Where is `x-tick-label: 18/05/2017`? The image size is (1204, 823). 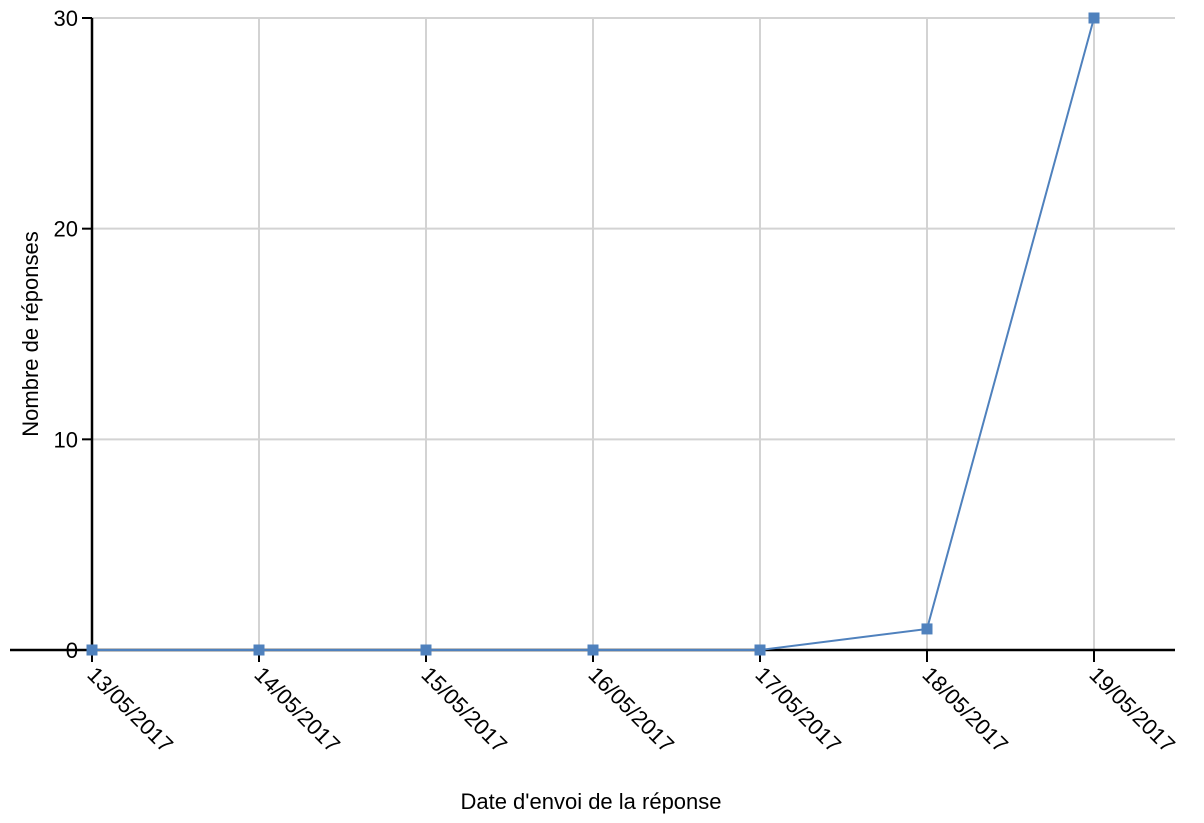 x-tick-label: 18/05/2017 is located at coordinates (965, 710).